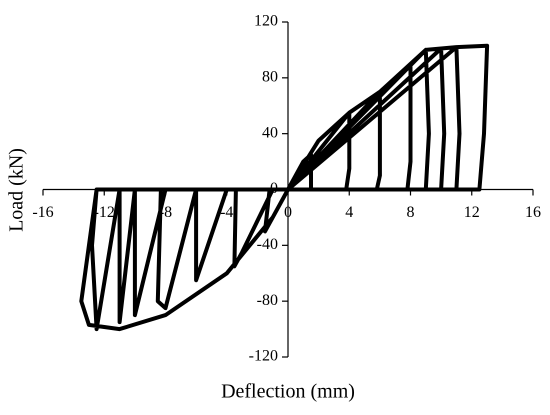 Image resolution: width=550 pixels, height=415 pixels. I want to click on y-tick-label: 120, so click(266, 21).